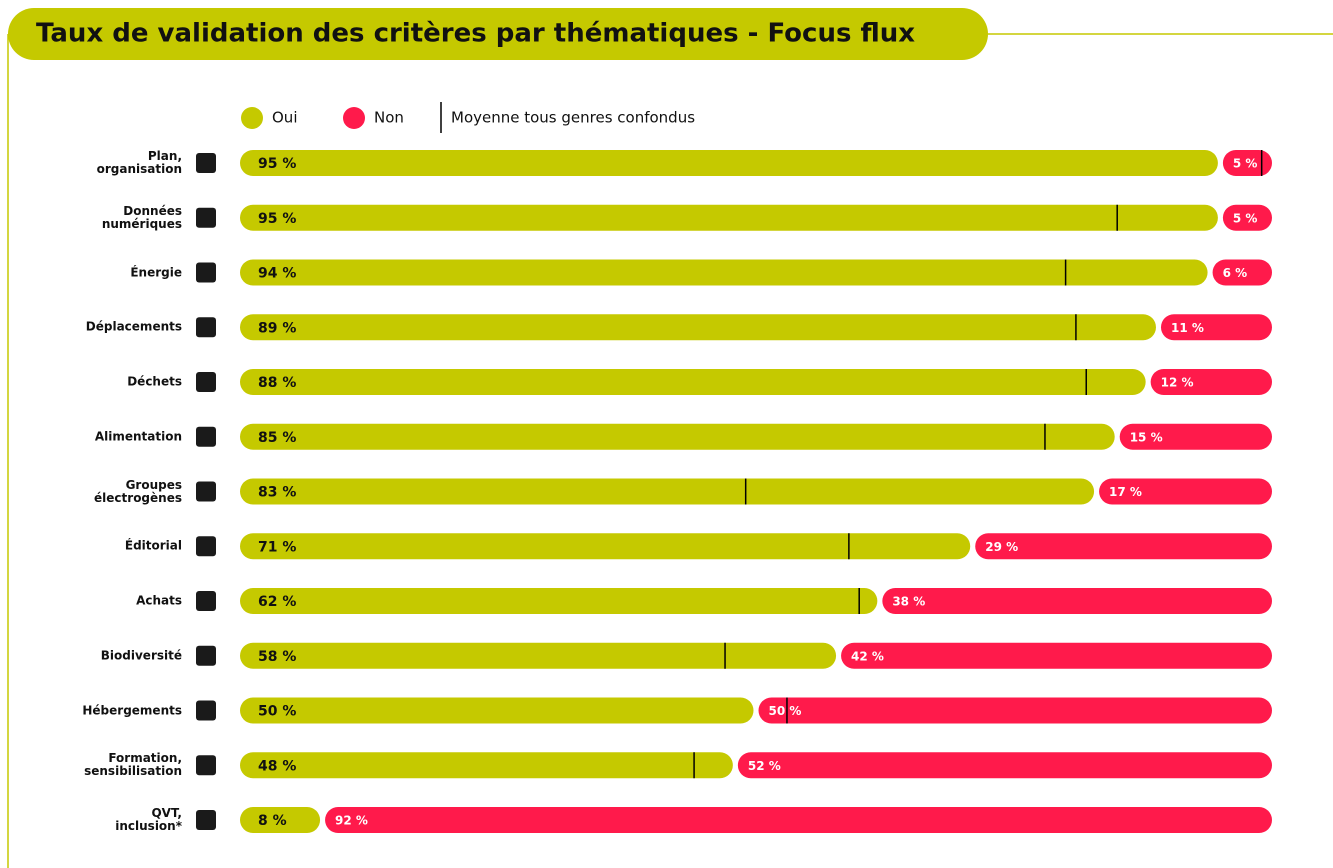  What do you see at coordinates (148, 819) in the screenshot?
I see `category-label: QVT, inclusion*` at bounding box center [148, 819].